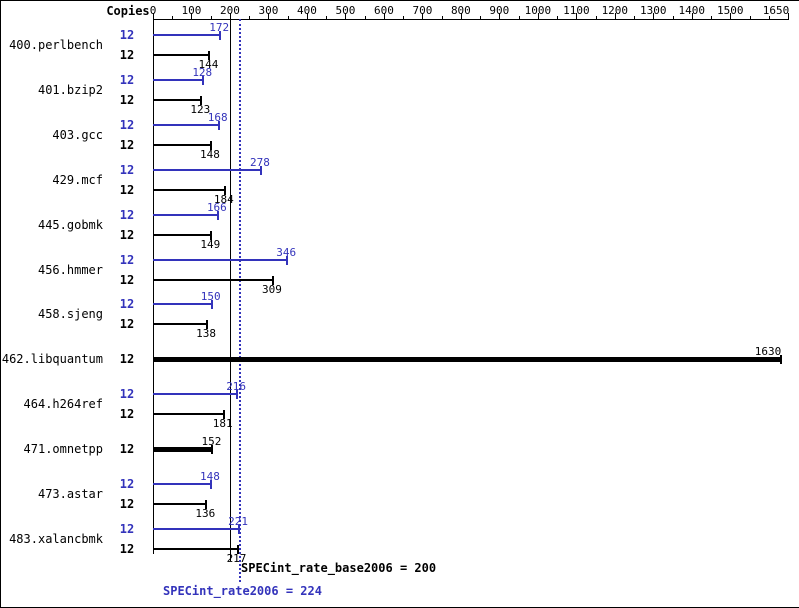 The image size is (799, 608). I want to click on bar-value-label: 1630, so click(768, 352).